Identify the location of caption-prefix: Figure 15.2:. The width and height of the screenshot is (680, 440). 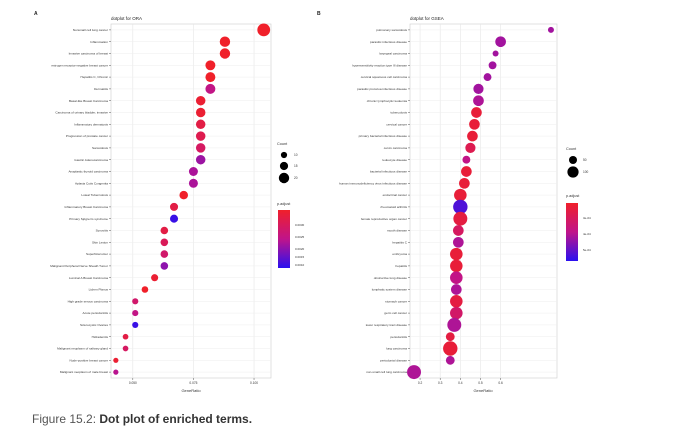
(66, 419).